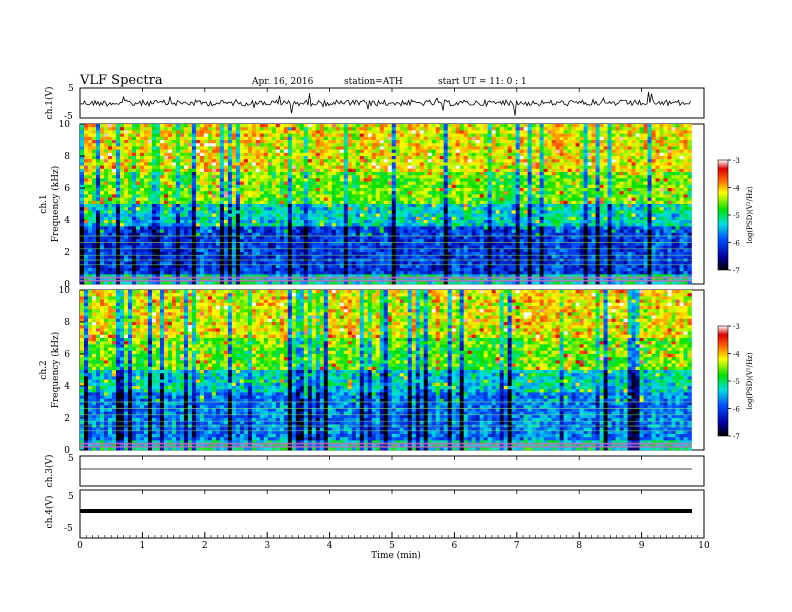 The height and width of the screenshot is (612, 792). I want to click on ch1-waveform-panel: 5 -5 ch.1(V), so click(374, 103).